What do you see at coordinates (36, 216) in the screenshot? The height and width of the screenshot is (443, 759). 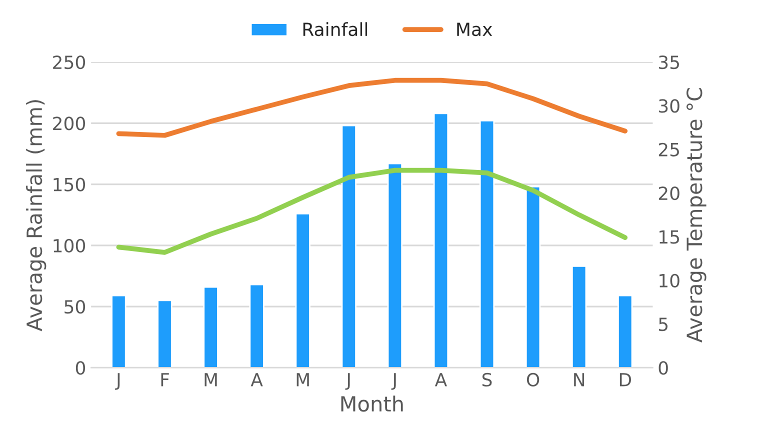 I see `y-axis-title: Average Rainfall (mm)` at bounding box center [36, 216].